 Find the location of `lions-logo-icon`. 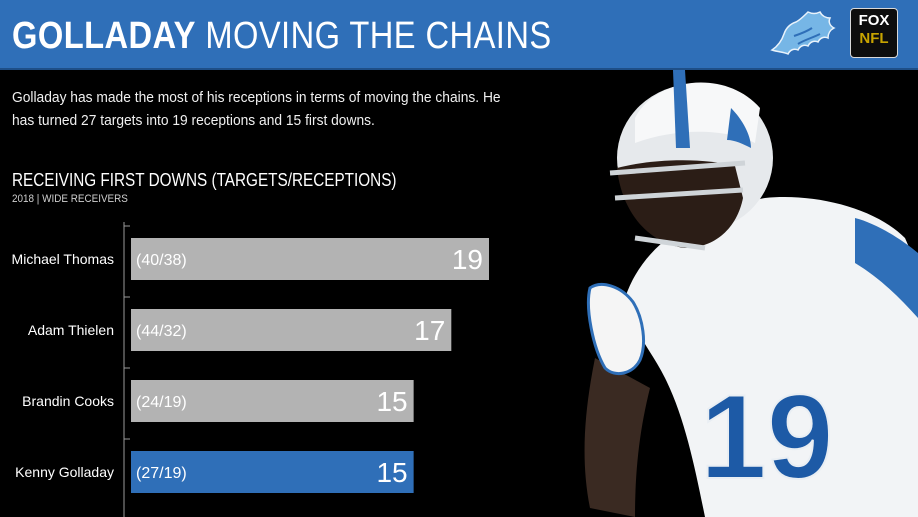

lions-logo-icon is located at coordinates (803, 33).